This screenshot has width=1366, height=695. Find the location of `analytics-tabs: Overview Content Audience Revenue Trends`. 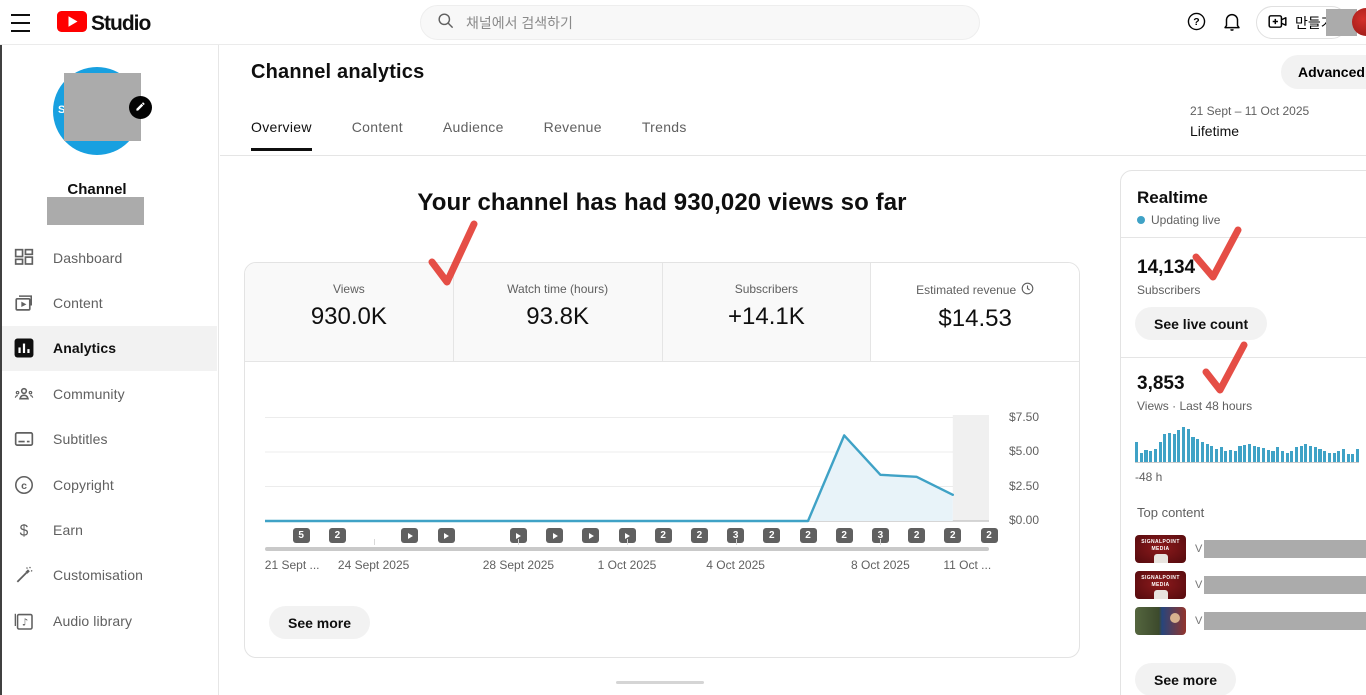

analytics-tabs: Overview Content Audience Revenue Trends is located at coordinates (469, 135).